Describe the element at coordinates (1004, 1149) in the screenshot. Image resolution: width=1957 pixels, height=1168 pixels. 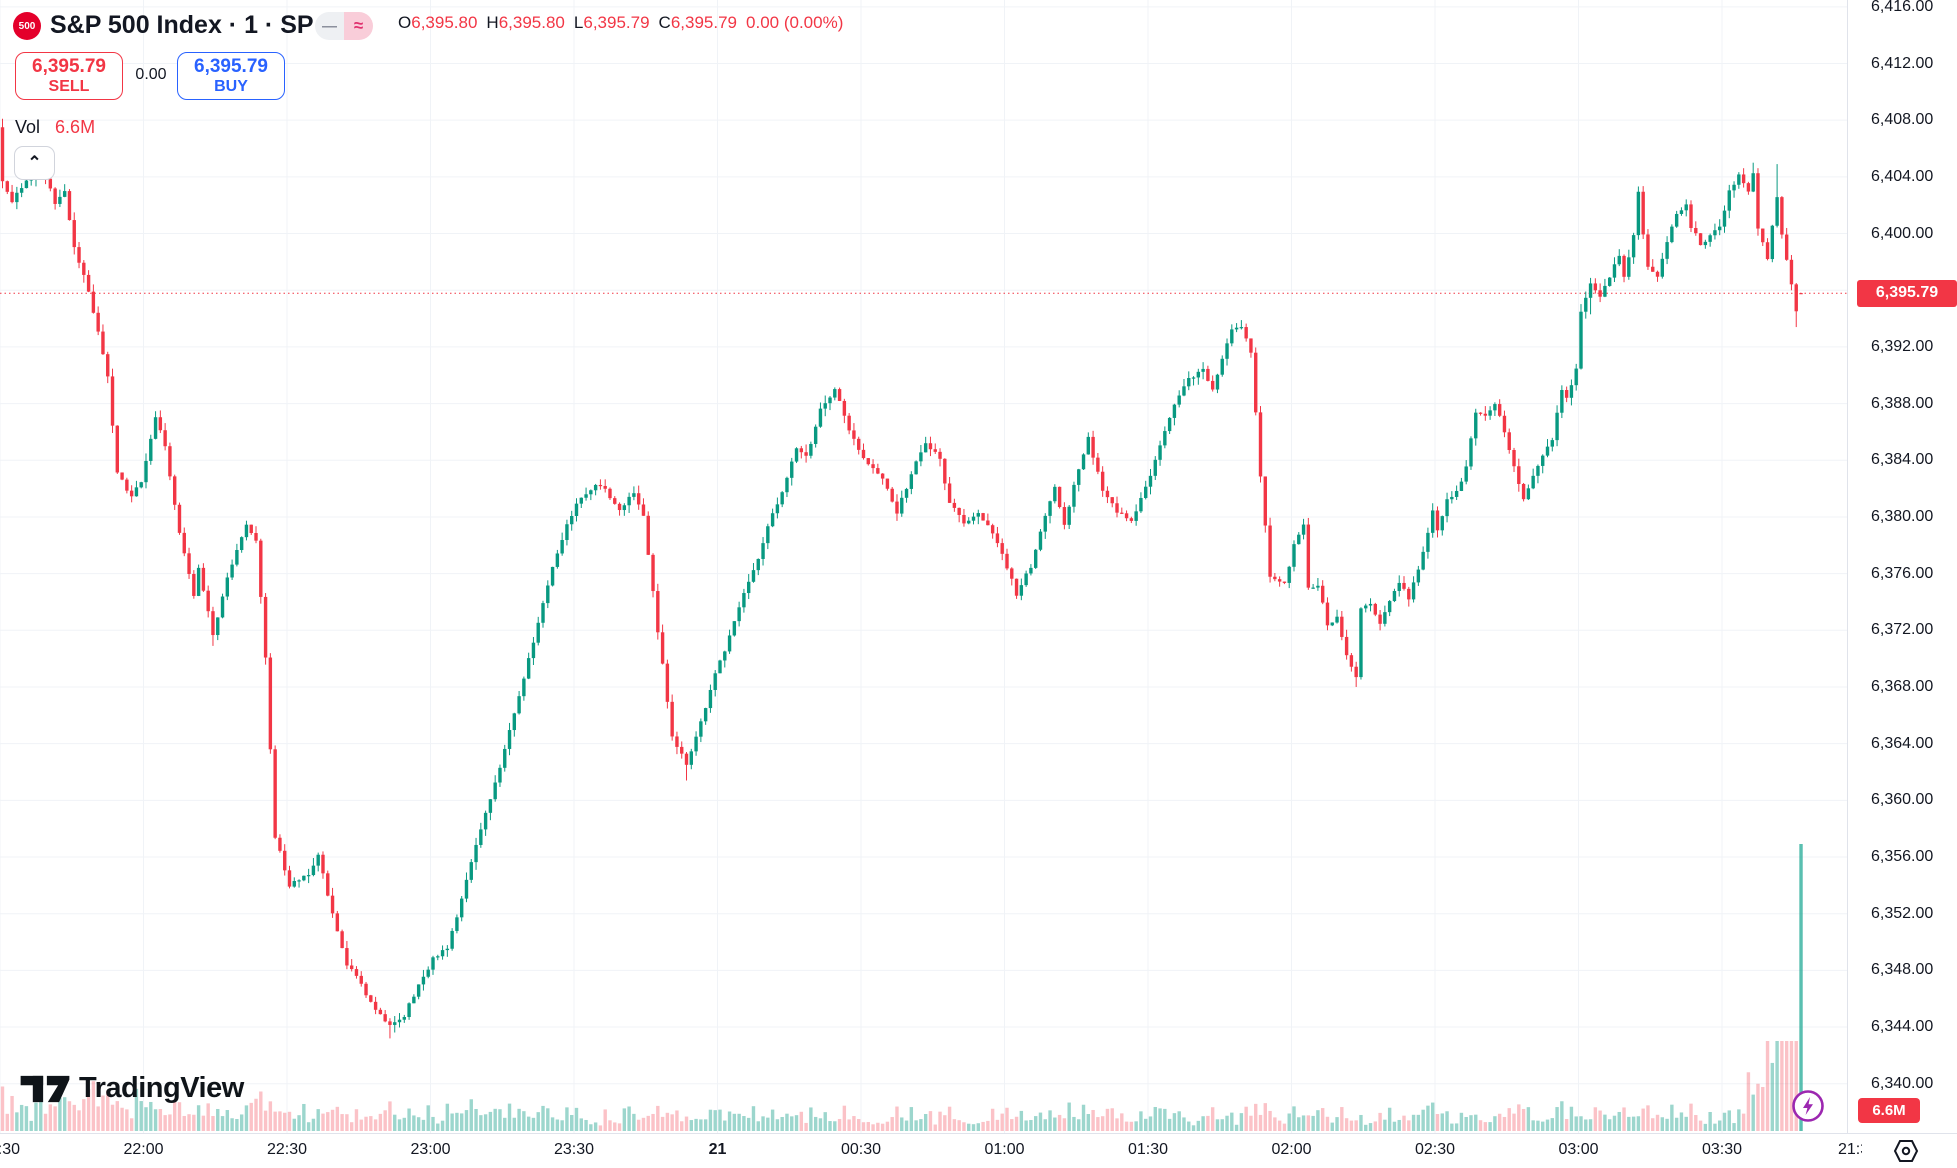
I see `time-axis-label: 01:00` at that location.